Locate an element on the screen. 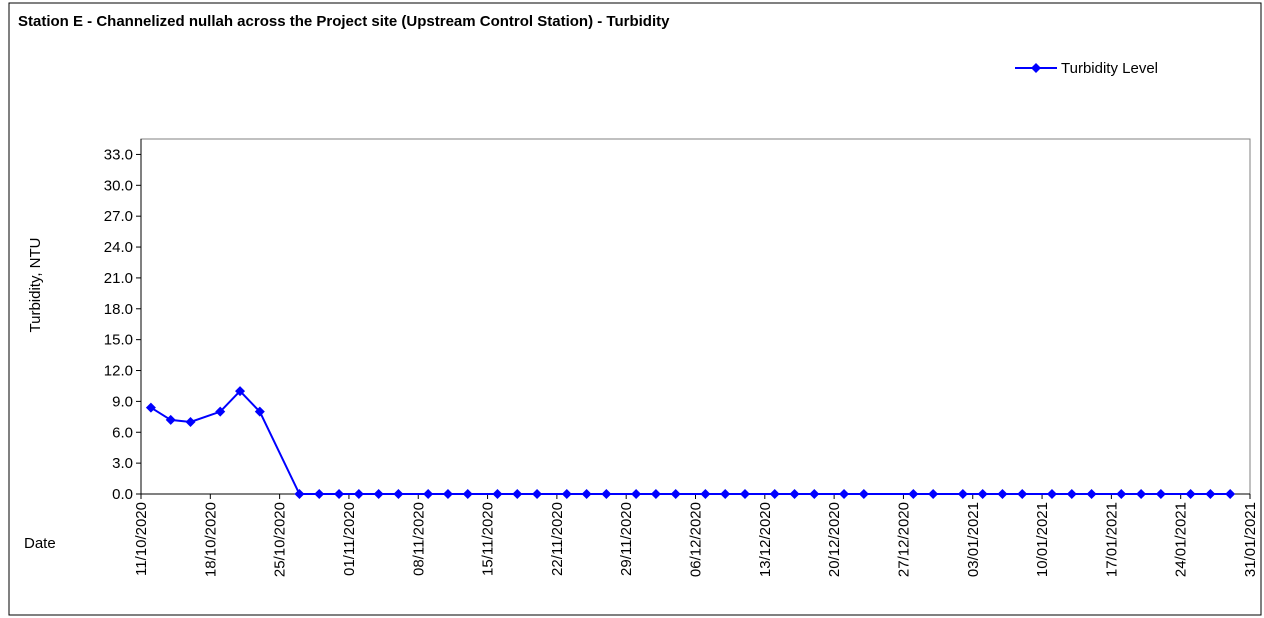 The image size is (1264, 618). legend-marker is located at coordinates (1036, 68).